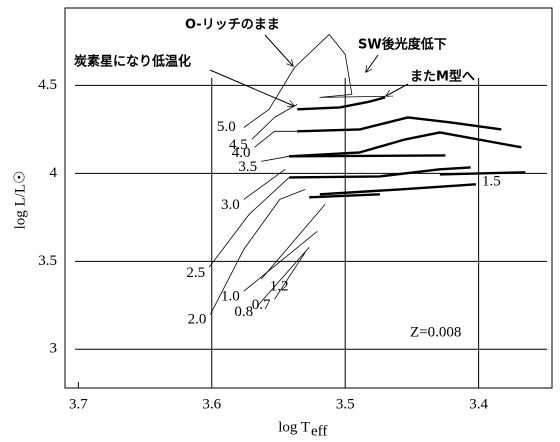 The width and height of the screenshot is (560, 442). Describe the element at coordinates (319, 431) in the screenshot. I see `x-axis-label-sub: eff` at that location.